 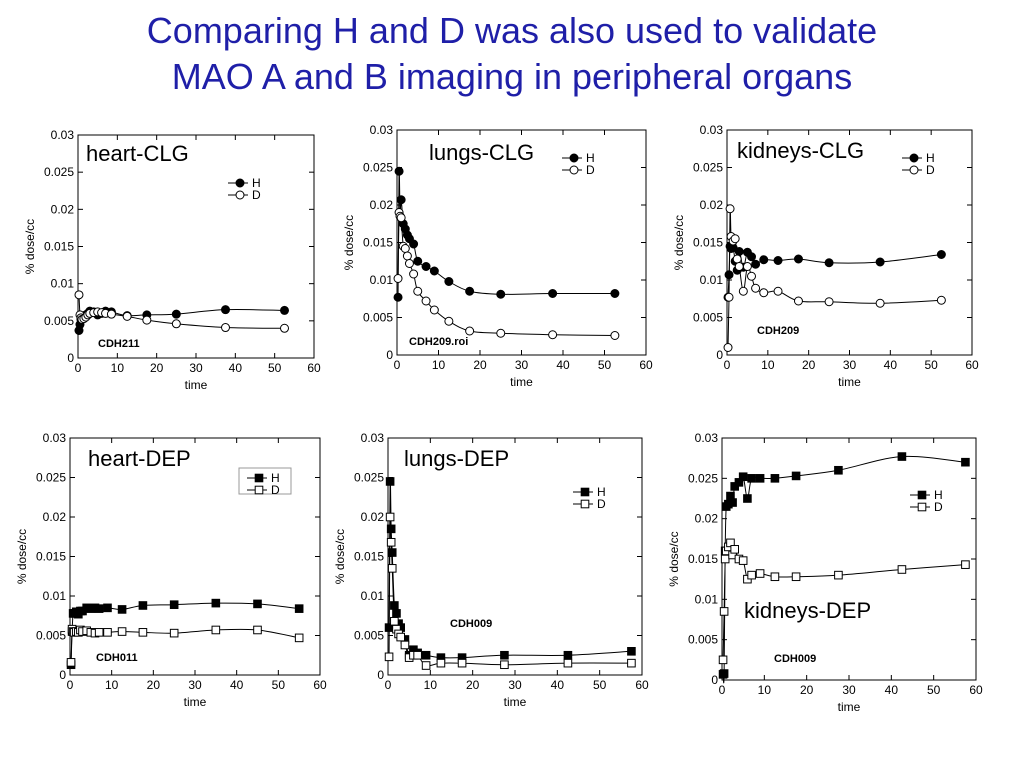 I want to click on legend-entry-D: D, so click(x=601, y=504).